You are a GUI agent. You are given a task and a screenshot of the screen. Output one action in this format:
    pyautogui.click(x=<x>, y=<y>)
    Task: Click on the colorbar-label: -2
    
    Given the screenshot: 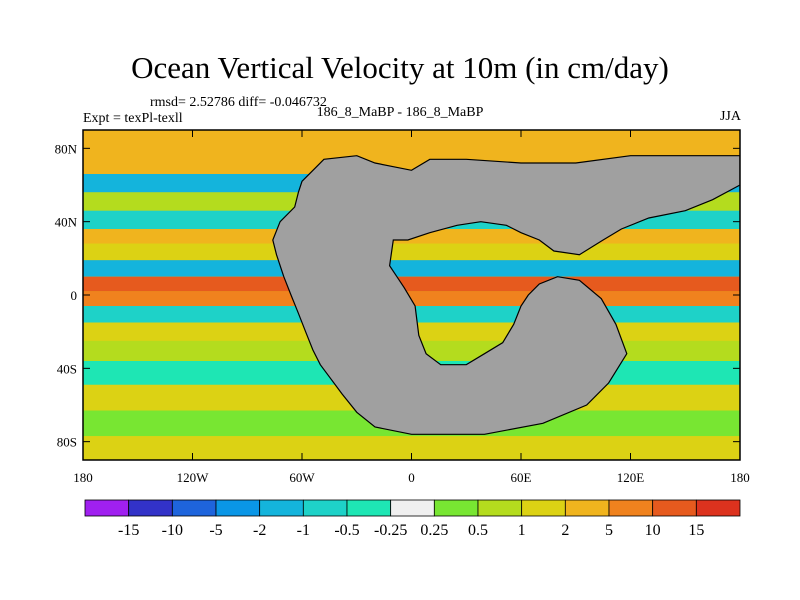 What is the action you would take?
    pyautogui.click(x=259, y=530)
    